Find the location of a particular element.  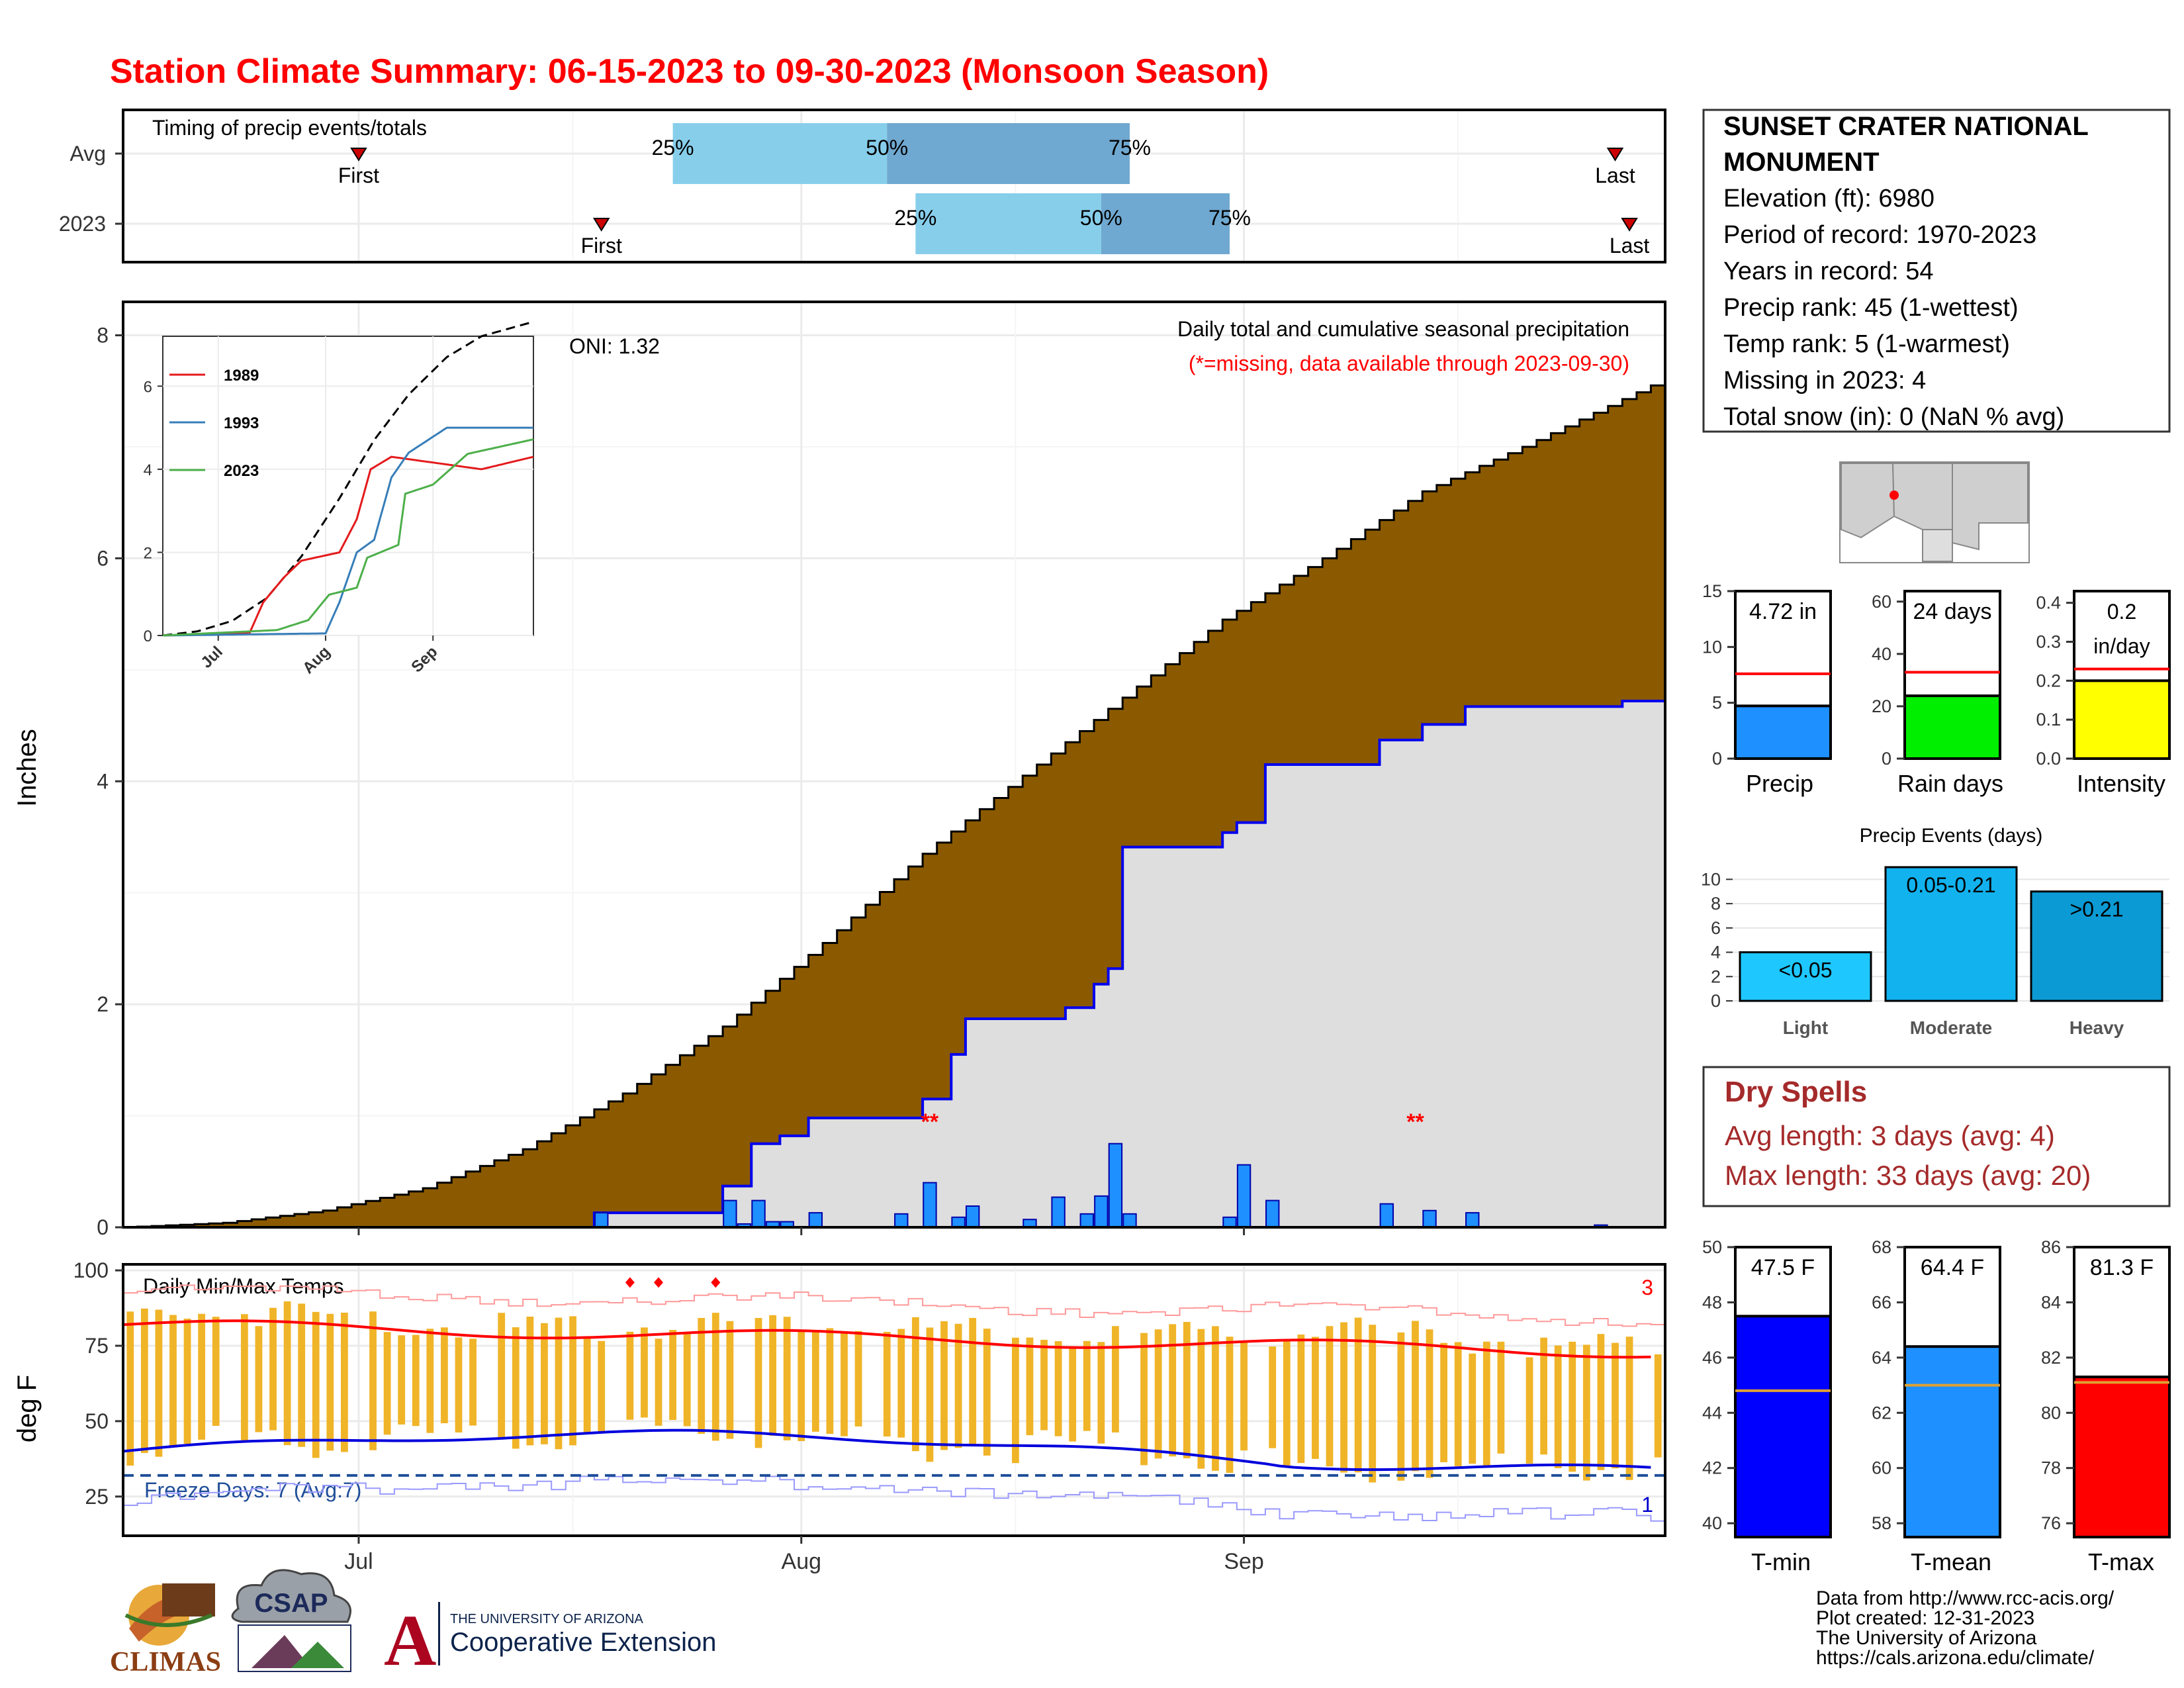

timing-first-label: First is located at coordinates (601, 246).